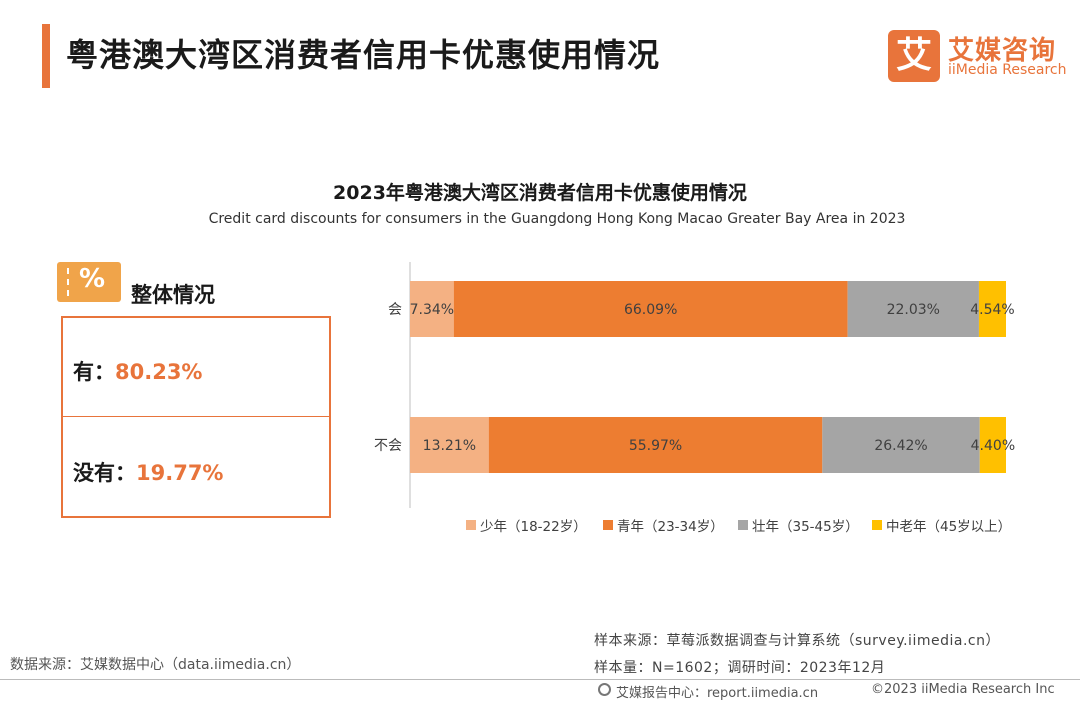 The height and width of the screenshot is (702, 1080). What do you see at coordinates (805, 527) in the screenshot?
I see `legend-entry: 壮年（35-45岁）` at bounding box center [805, 527].